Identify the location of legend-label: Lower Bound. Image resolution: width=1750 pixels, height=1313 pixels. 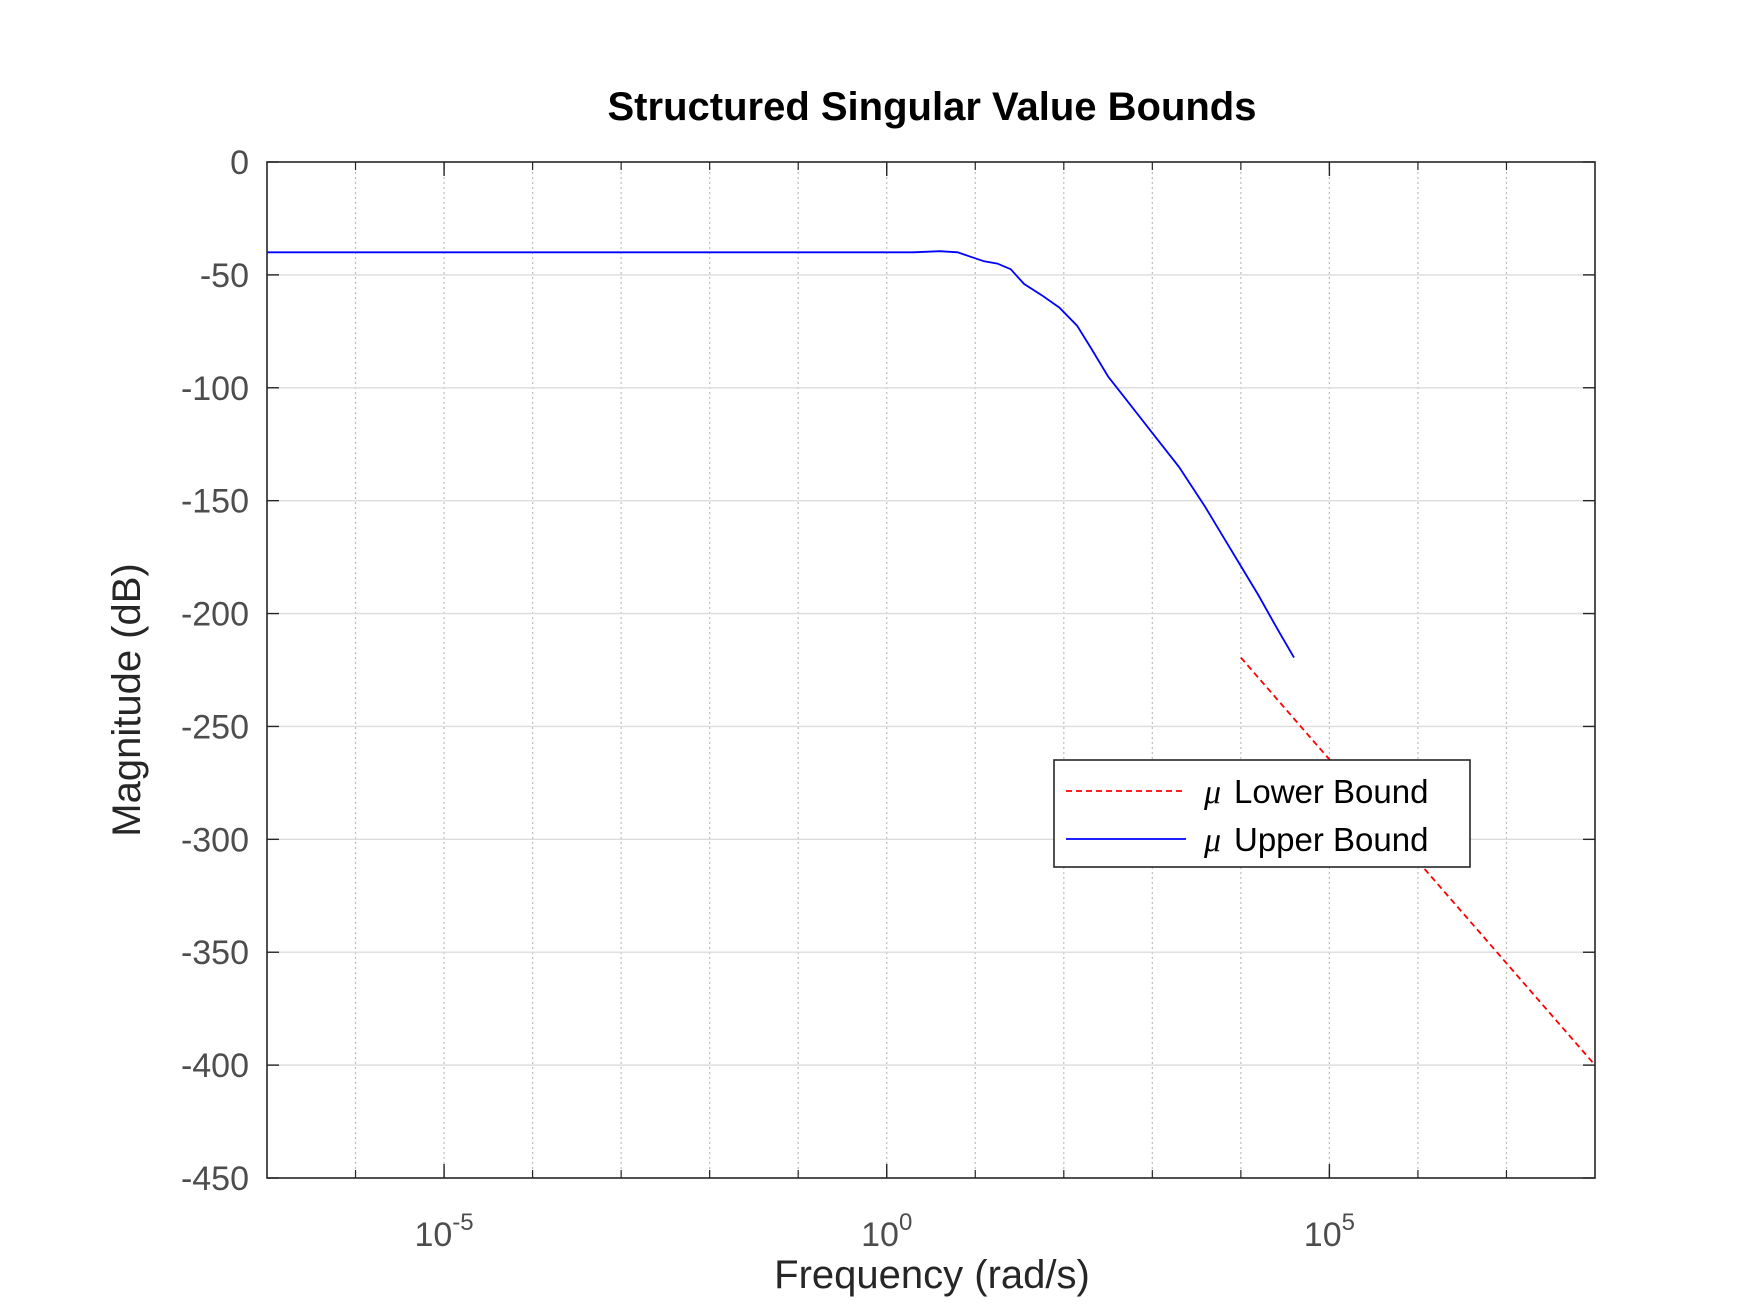
(1331, 791).